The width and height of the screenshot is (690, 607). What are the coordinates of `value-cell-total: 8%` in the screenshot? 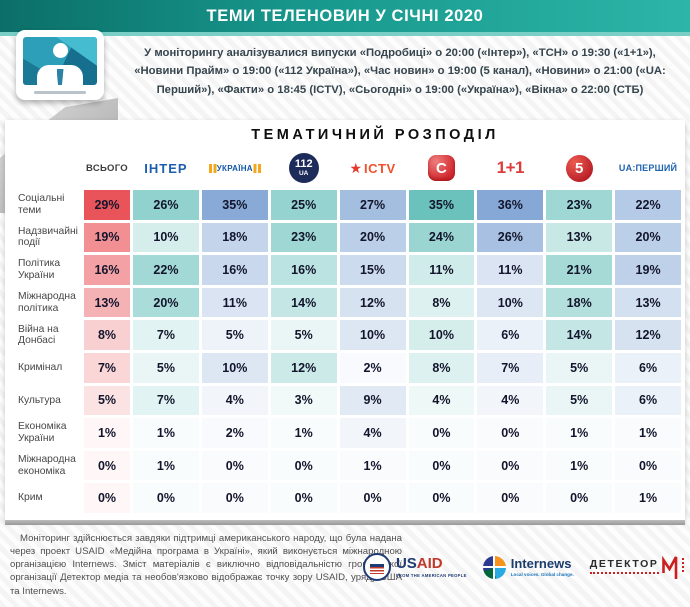 It's located at (107, 335).